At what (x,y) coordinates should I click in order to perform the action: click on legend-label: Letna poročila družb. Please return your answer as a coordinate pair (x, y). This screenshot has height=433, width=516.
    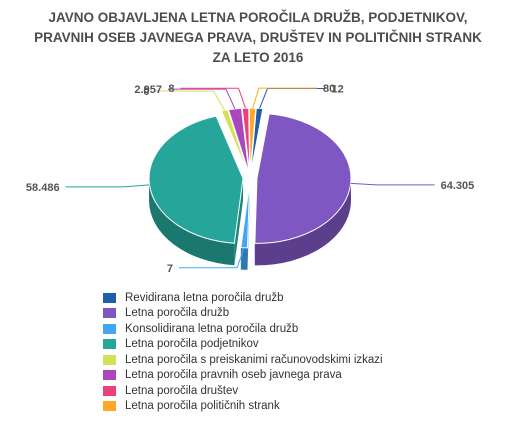
    Looking at the image, I should click on (177, 313).